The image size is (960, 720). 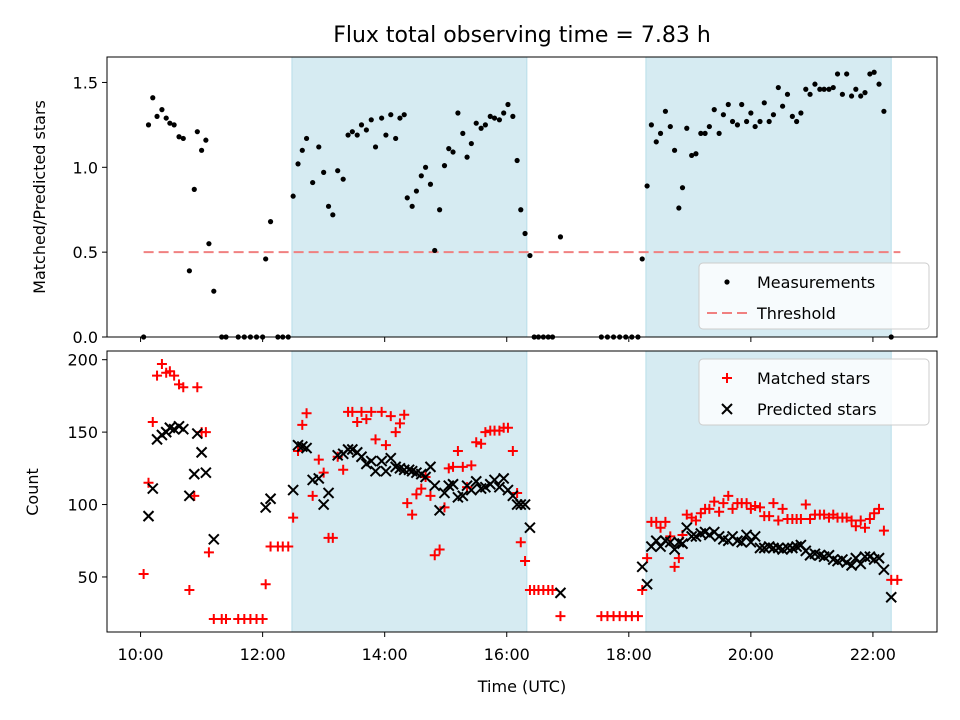 What do you see at coordinates (82, 360) in the screenshot?
I see `bottom-y-tick-label: 200` at bounding box center [82, 360].